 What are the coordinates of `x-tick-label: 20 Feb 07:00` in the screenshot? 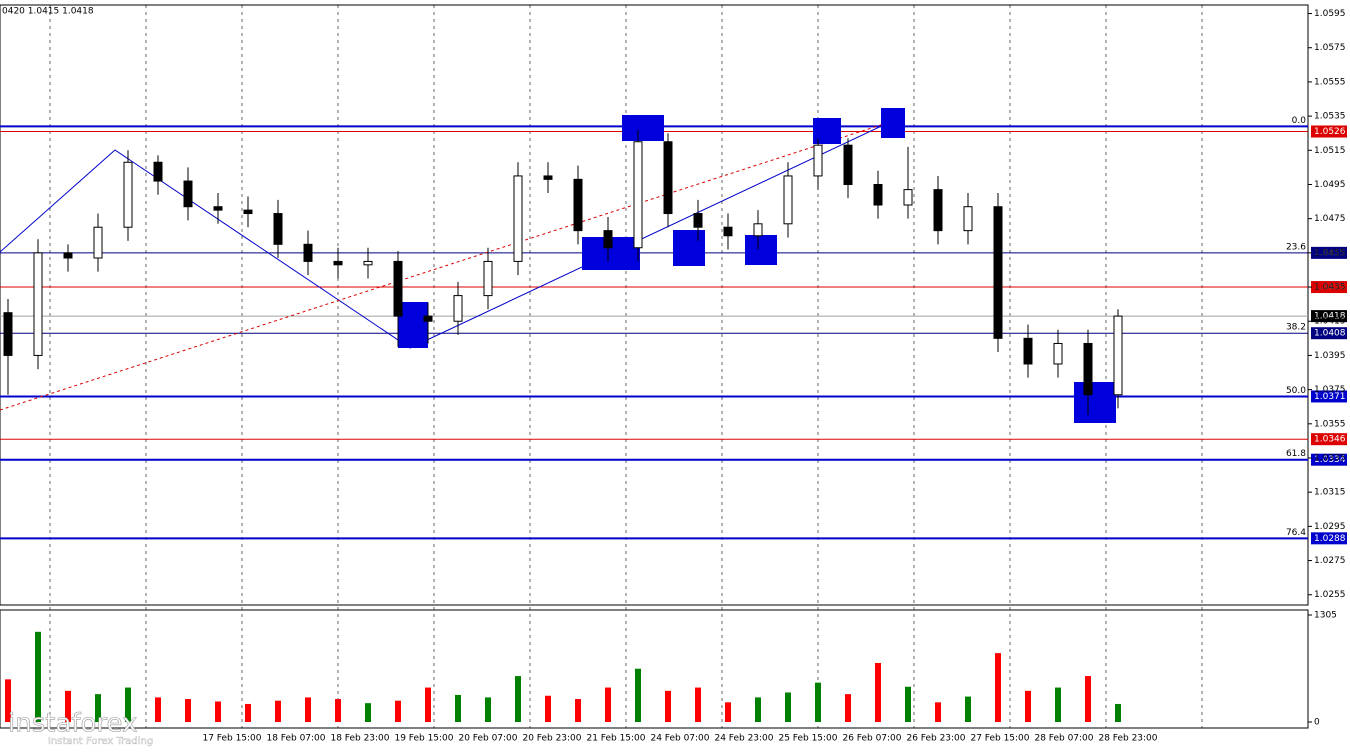 It's located at (487, 739).